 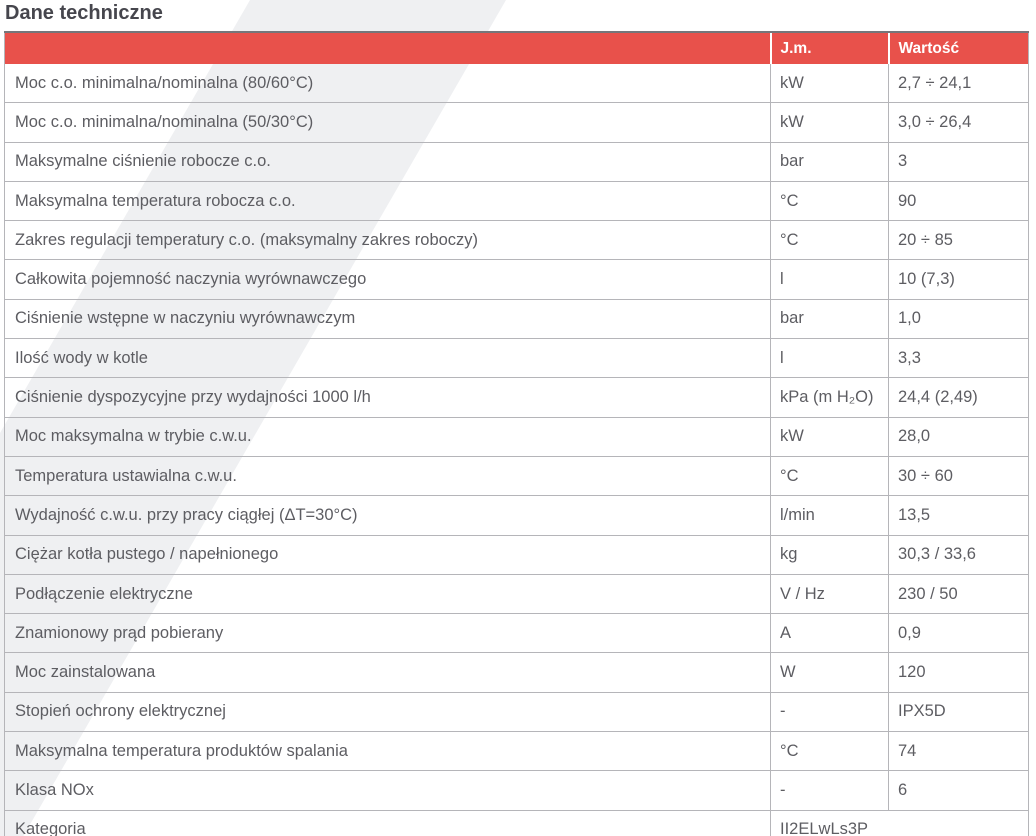 I want to click on table-row: Znamionowy prąd pobierany A 0,9, so click(x=516, y=633).